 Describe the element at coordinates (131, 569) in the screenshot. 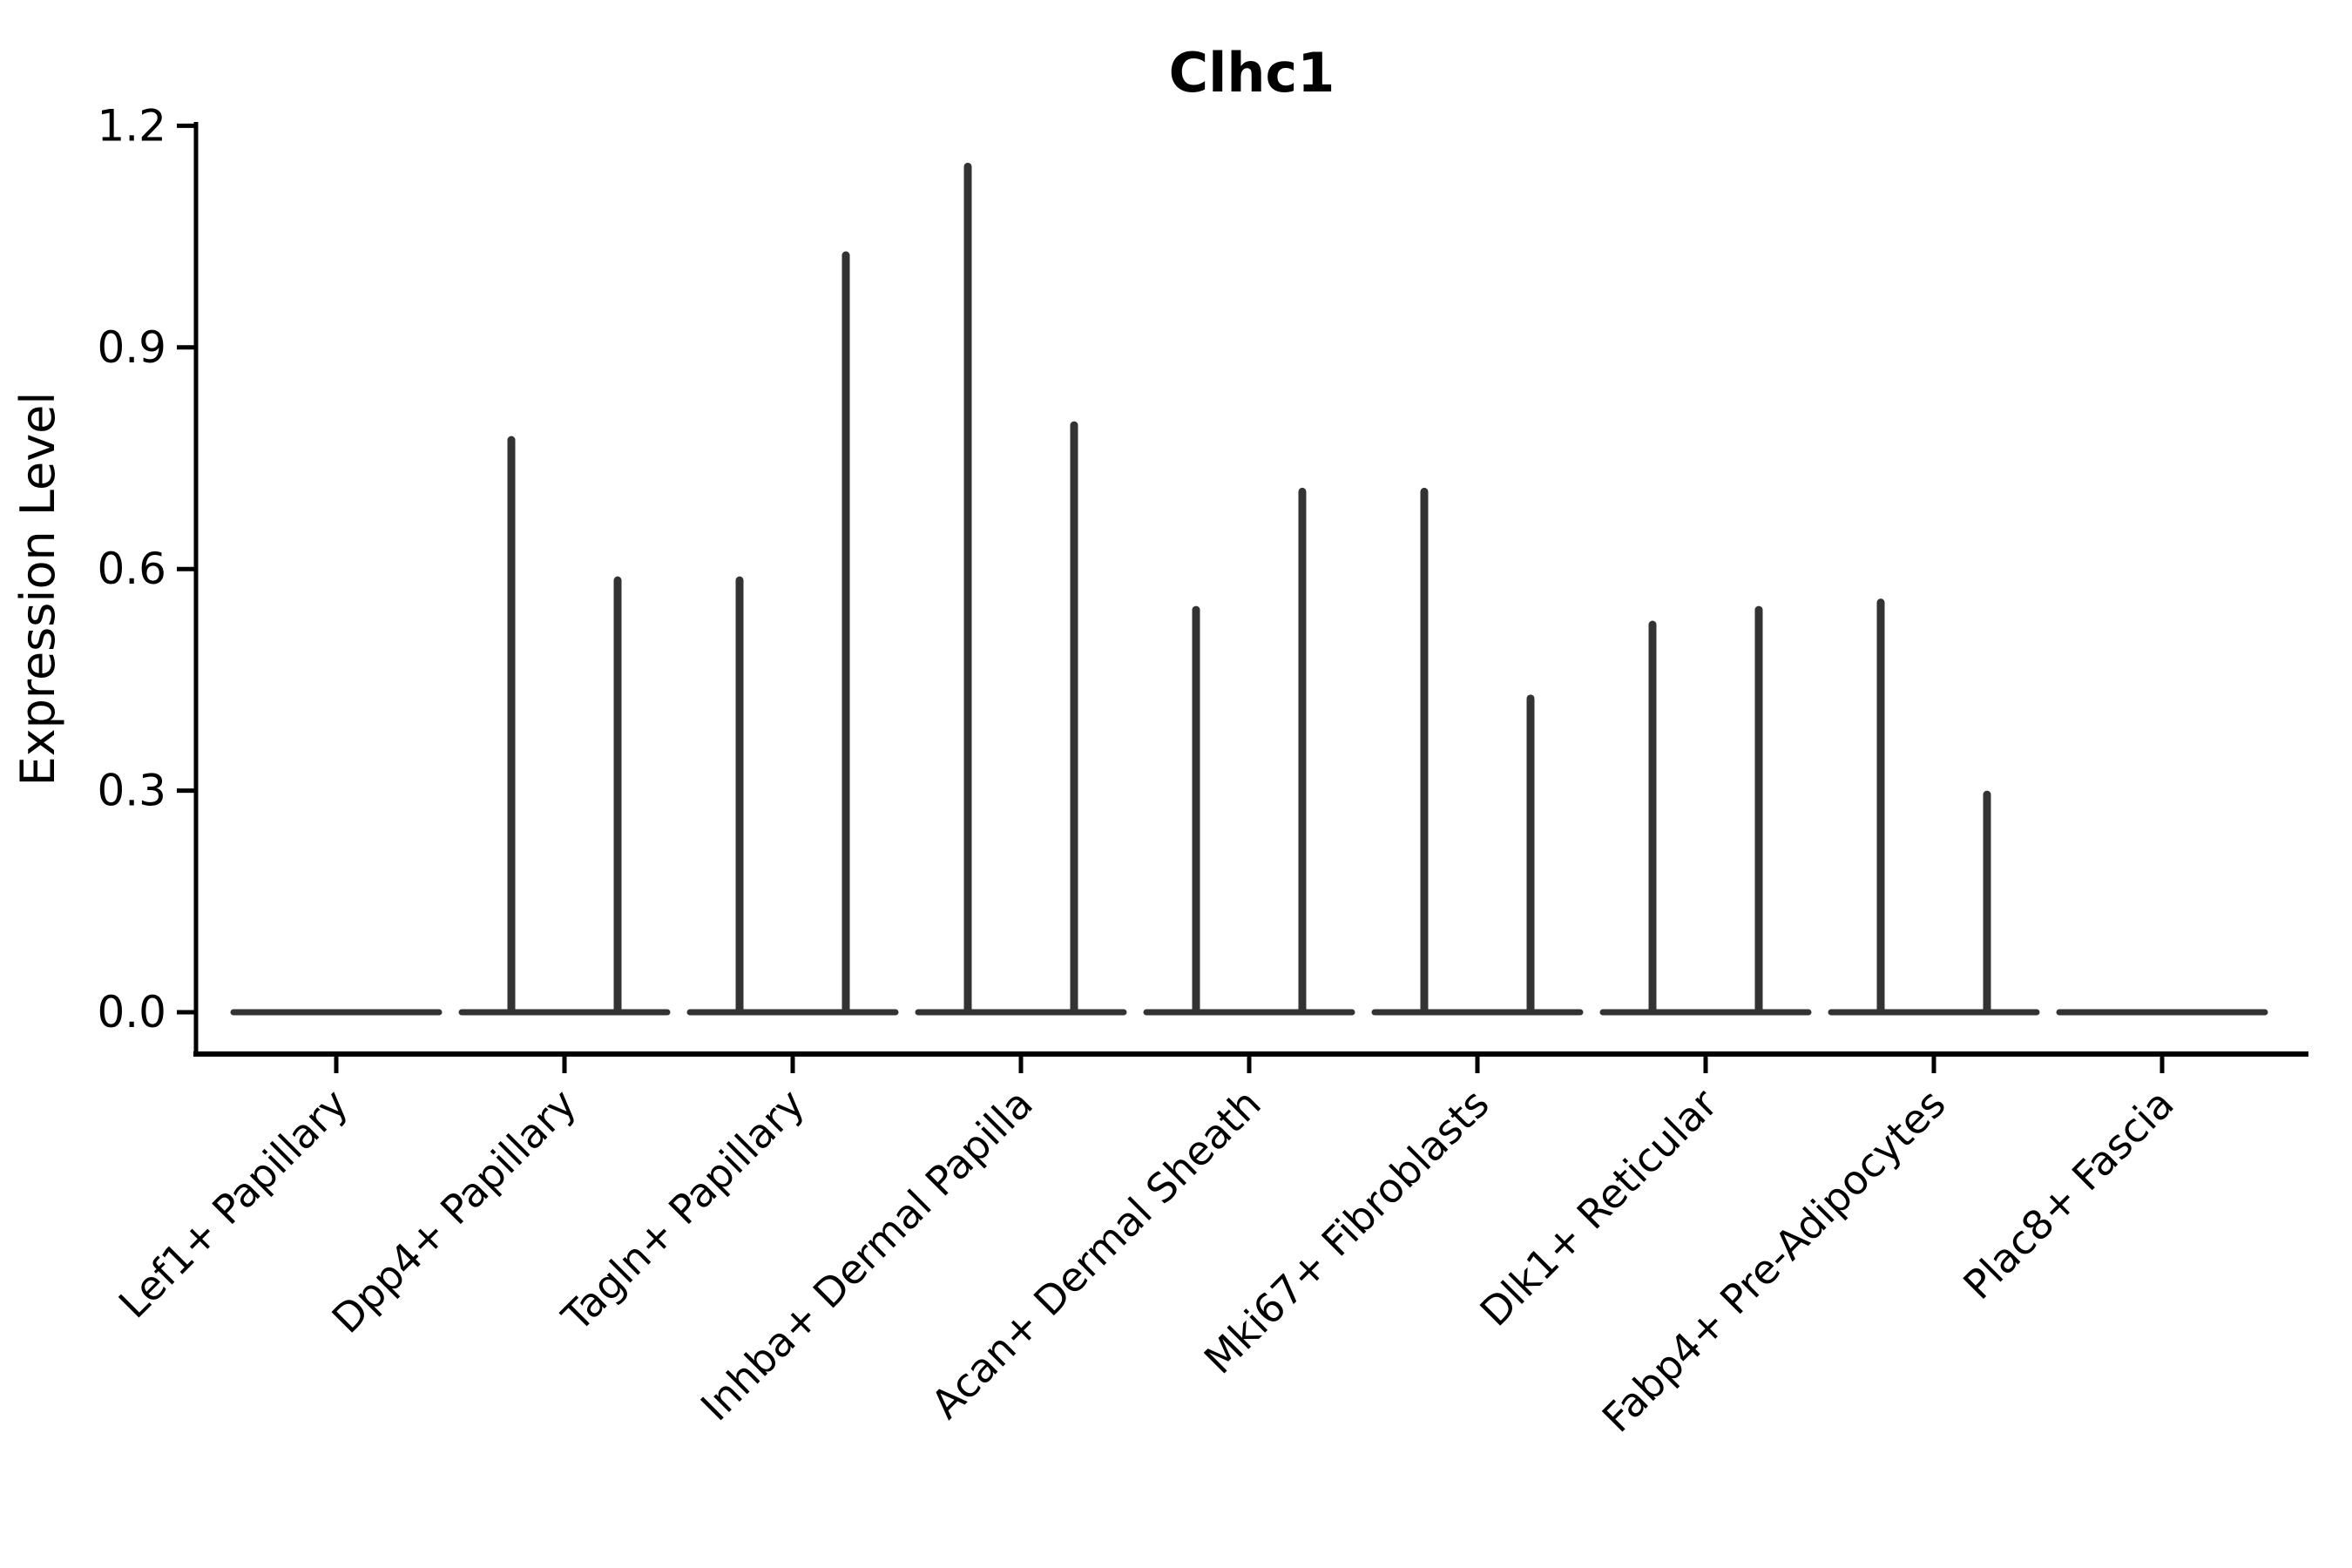

I see `y-tick-label: 0.6` at that location.